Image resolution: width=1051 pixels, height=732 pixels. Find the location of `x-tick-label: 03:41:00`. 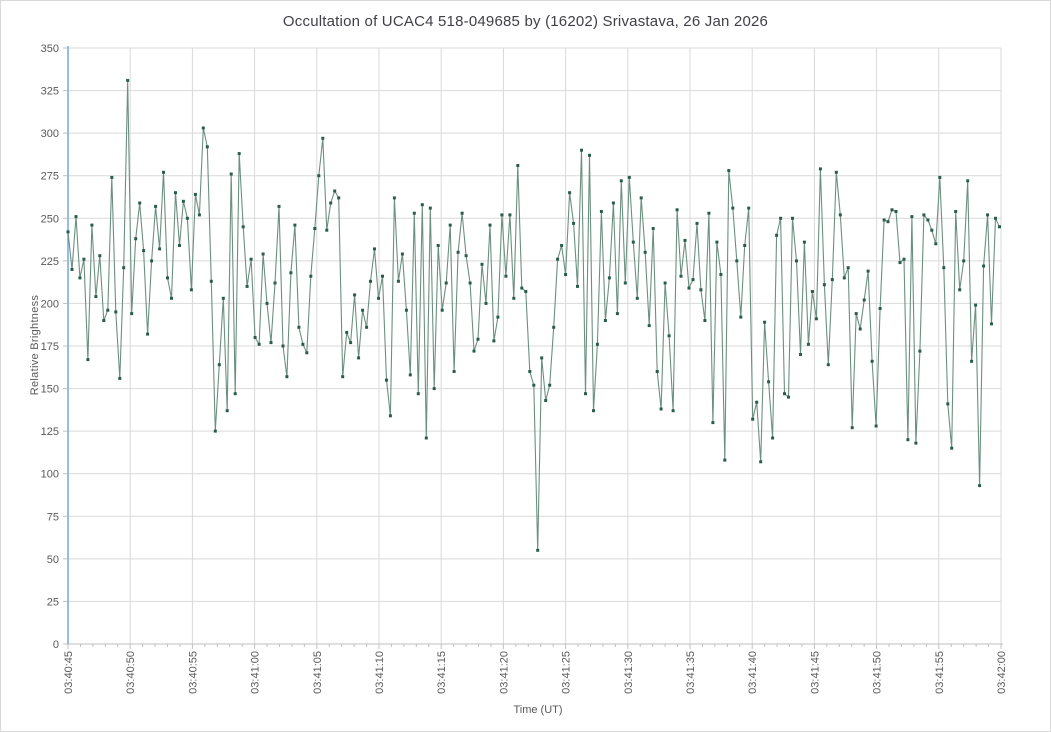

x-tick-label: 03:41:00 is located at coordinates (256, 672).